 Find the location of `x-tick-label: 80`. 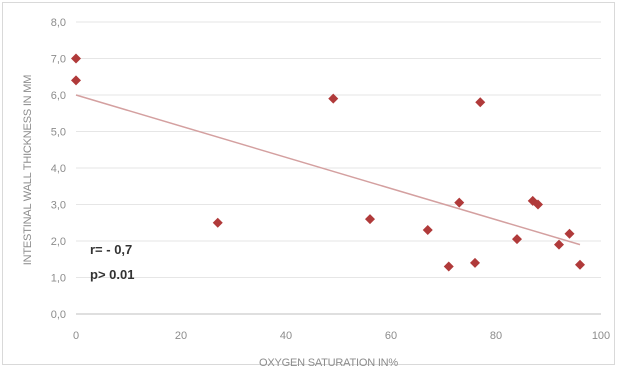

x-tick-label: 80 is located at coordinates (496, 336).